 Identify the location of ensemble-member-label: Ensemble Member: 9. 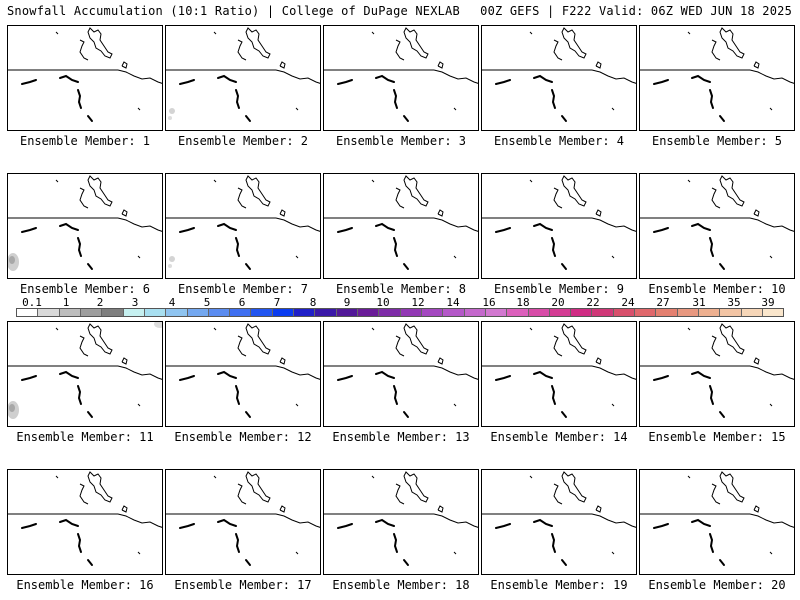
(559, 289).